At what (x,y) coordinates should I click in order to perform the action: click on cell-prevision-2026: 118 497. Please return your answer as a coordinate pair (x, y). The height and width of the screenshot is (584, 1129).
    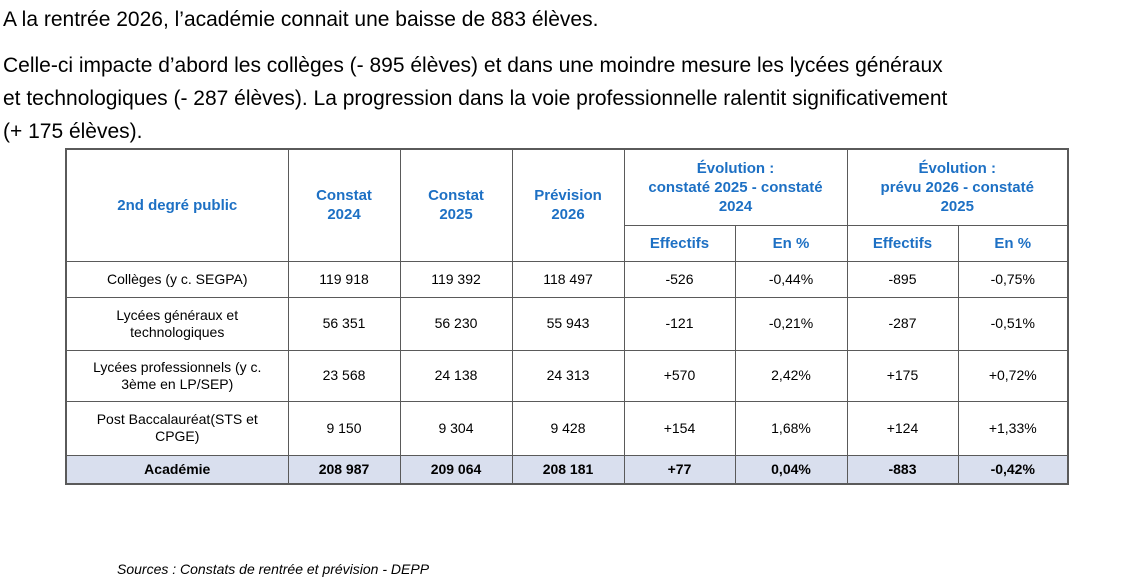
    Looking at the image, I should click on (568, 279).